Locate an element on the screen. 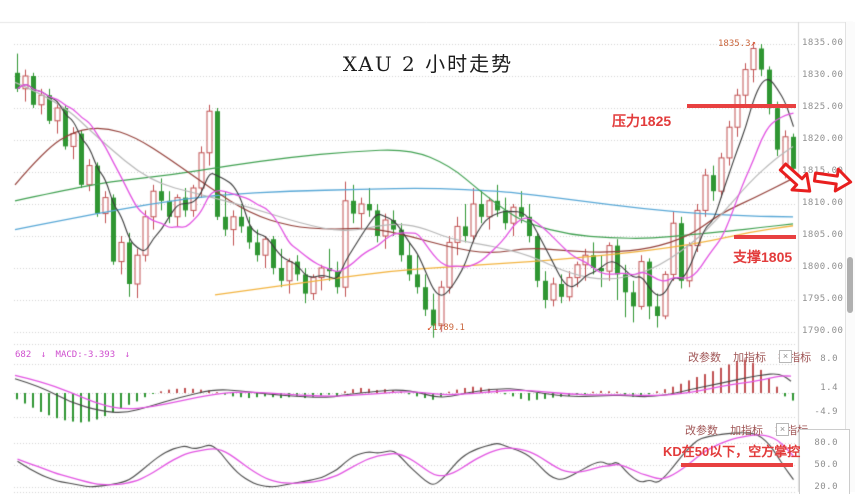 This screenshot has height=494, width=856. macd-indicator-header: 682 ↓ MACD:-3.393 ↓ is located at coordinates (74, 355).